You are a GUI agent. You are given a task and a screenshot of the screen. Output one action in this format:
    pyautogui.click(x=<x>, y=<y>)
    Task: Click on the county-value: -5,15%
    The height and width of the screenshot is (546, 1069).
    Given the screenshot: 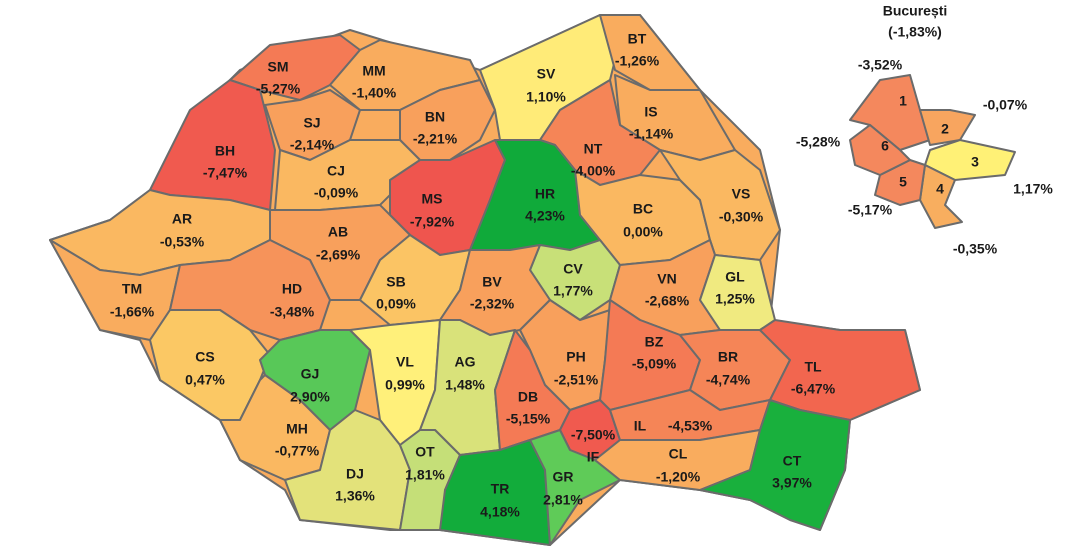 What is the action you would take?
    pyautogui.click(x=528, y=419)
    